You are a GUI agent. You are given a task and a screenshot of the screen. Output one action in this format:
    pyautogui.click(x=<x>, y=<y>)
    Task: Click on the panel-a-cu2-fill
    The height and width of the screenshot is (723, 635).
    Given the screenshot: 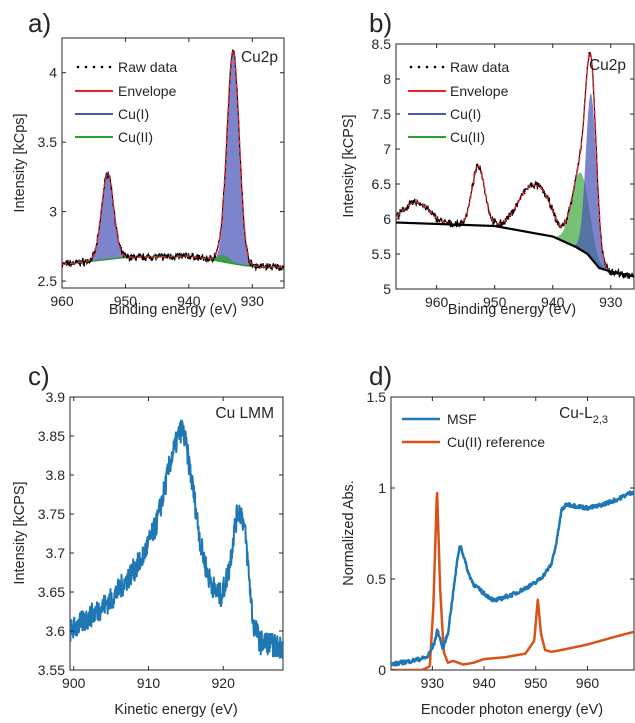 What is the action you would take?
    pyautogui.click(x=173, y=261)
    